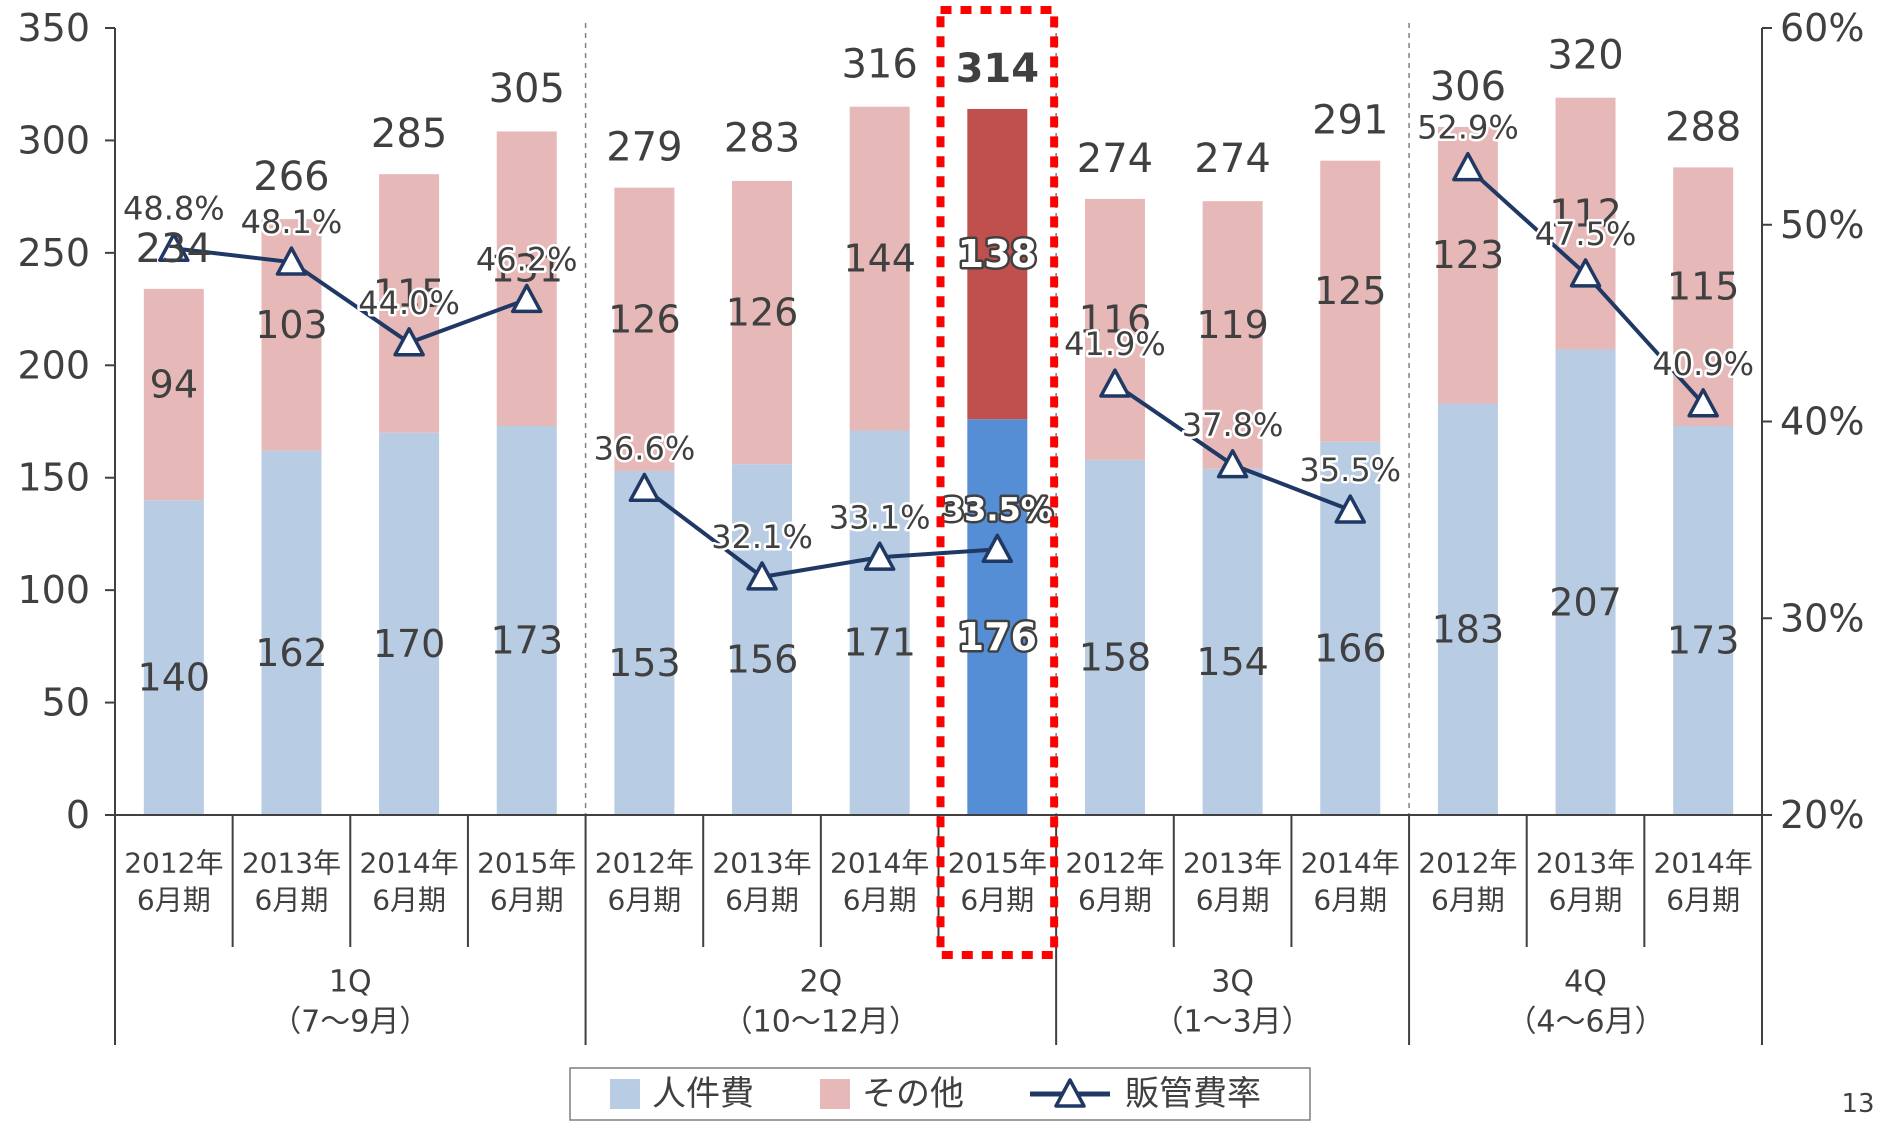 Image resolution: width=1879 pixels, height=1121 pixels. What do you see at coordinates (409, 644) in the screenshot?
I see `label-people-2: 170` at bounding box center [409, 644].